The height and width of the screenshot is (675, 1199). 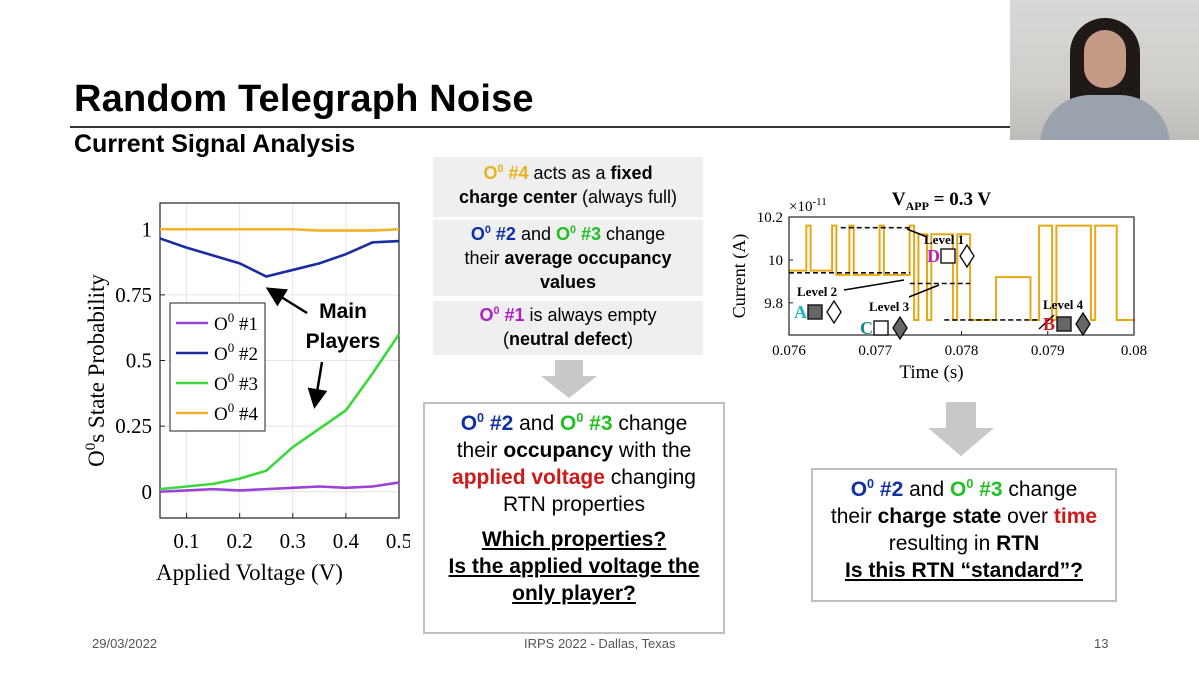 I want to click on legend-entry: O0 #2, so click(x=236, y=352).